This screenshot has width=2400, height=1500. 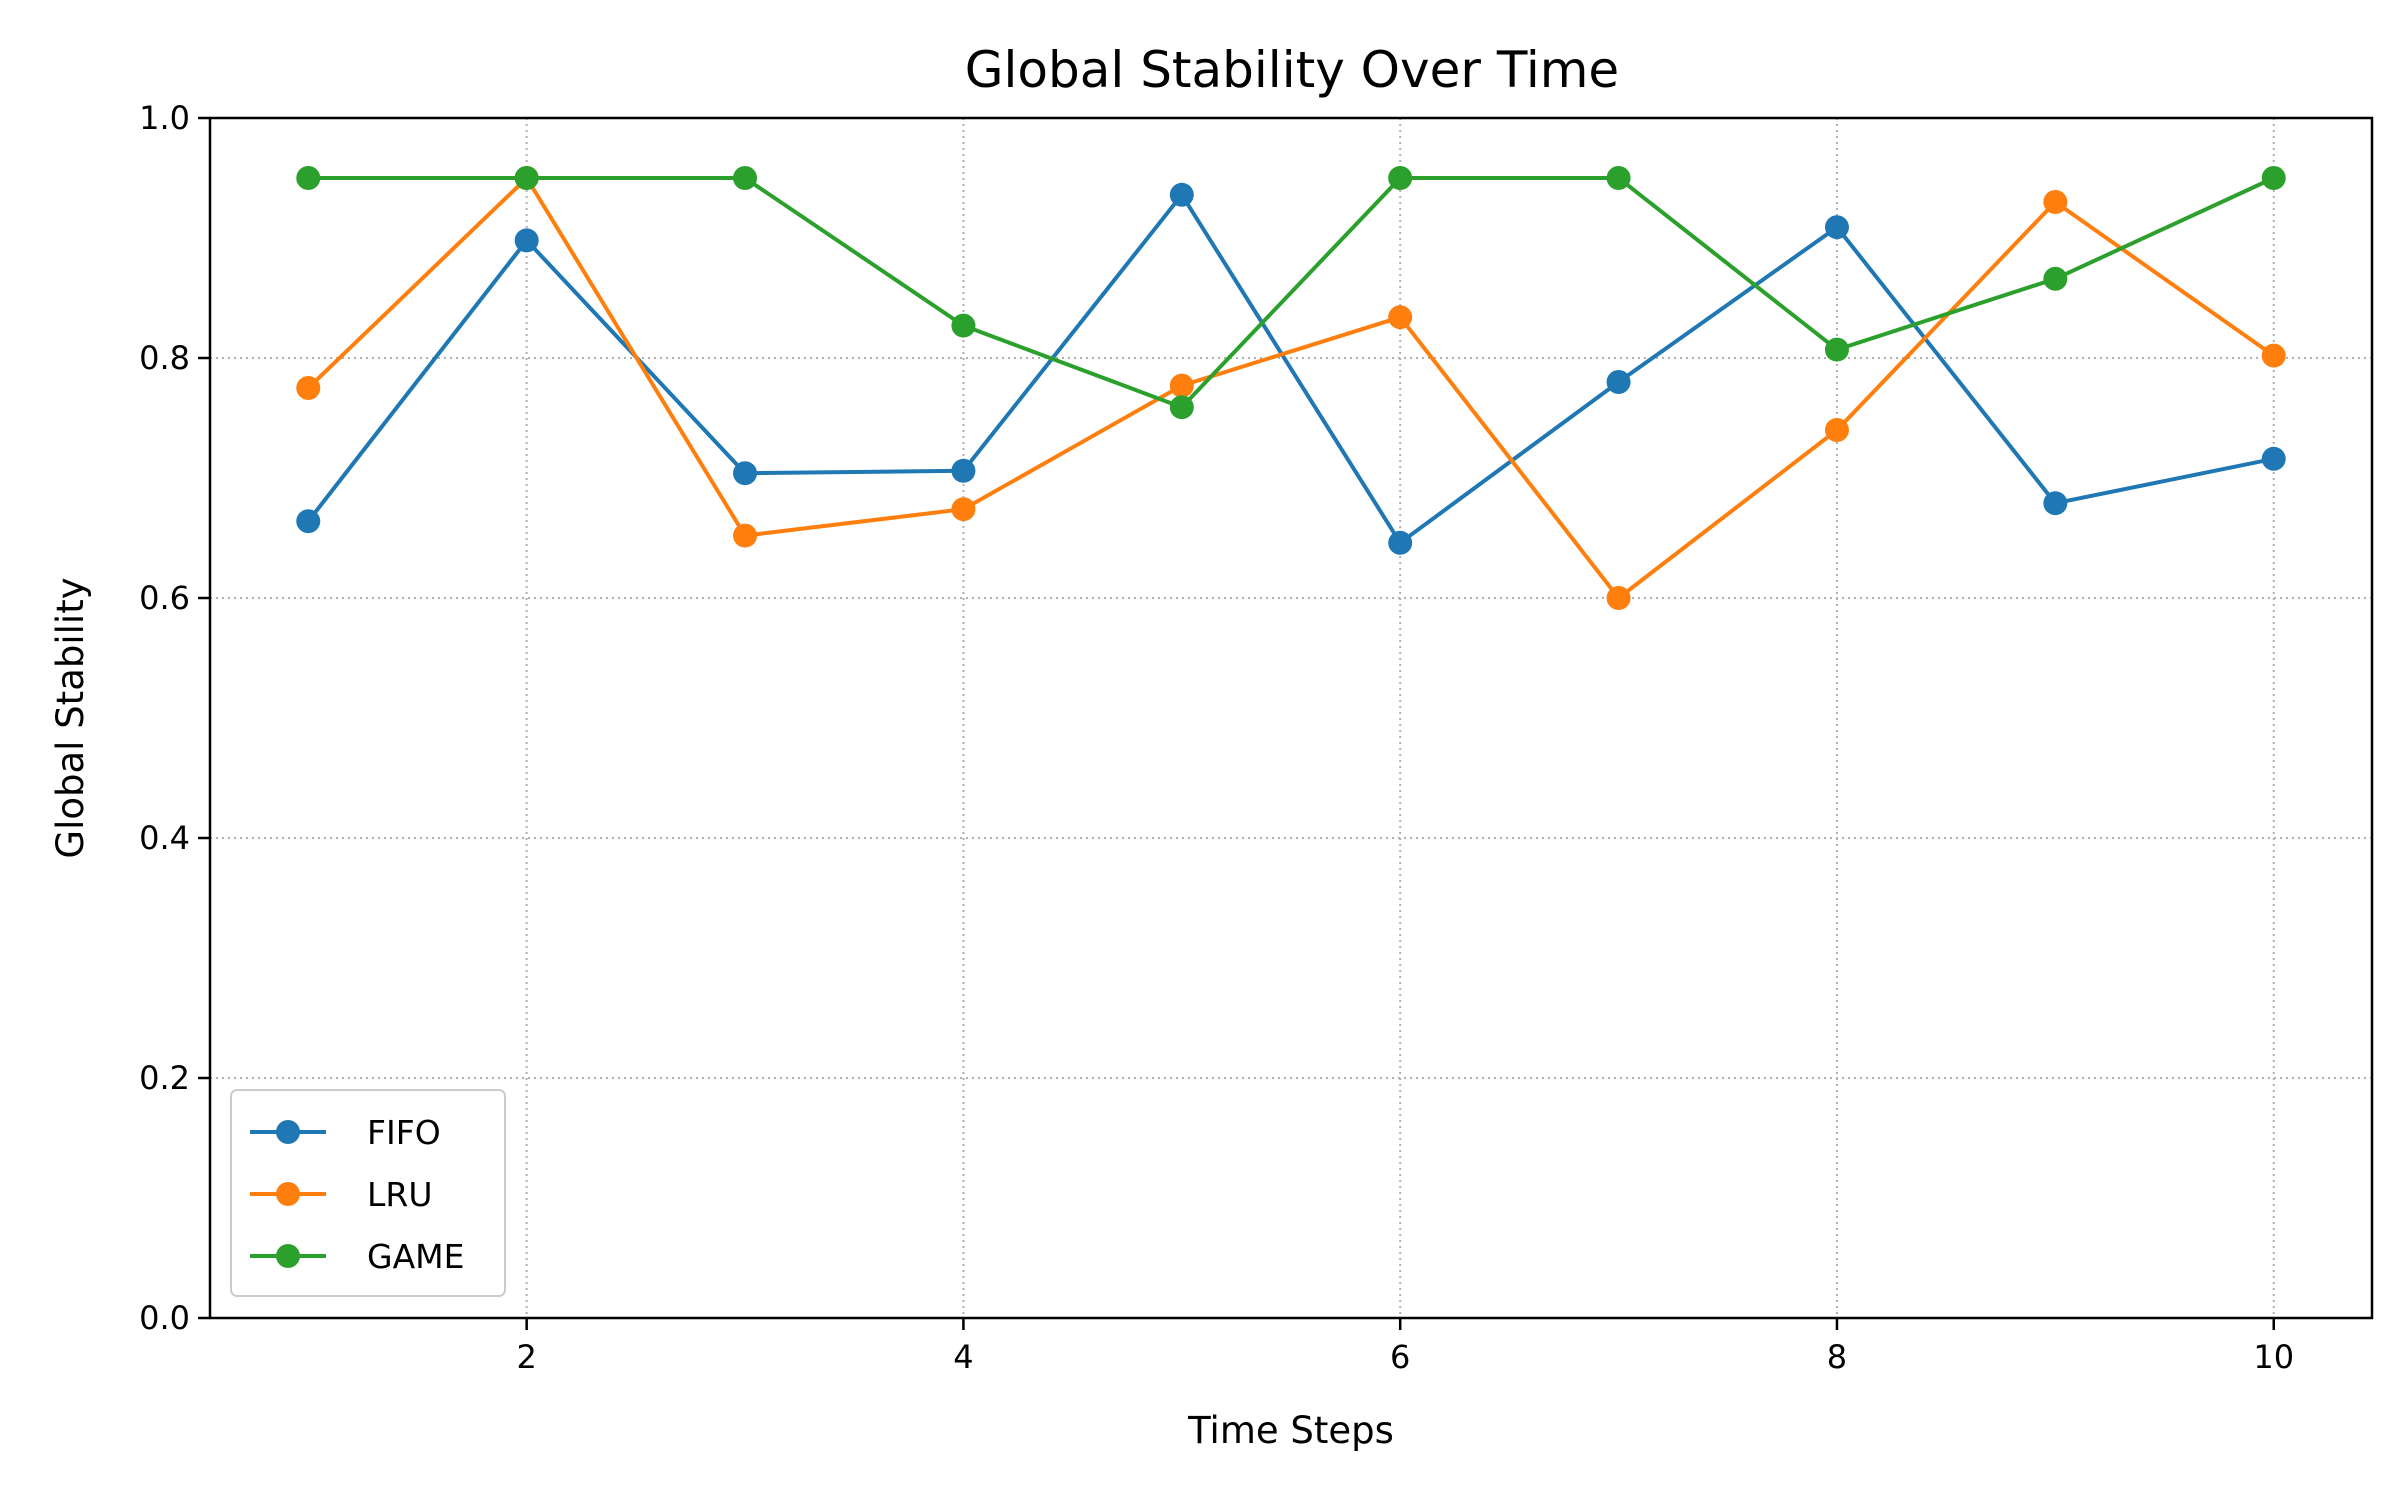 I want to click on x-tick-label: 10, so click(x=2273, y=1357).